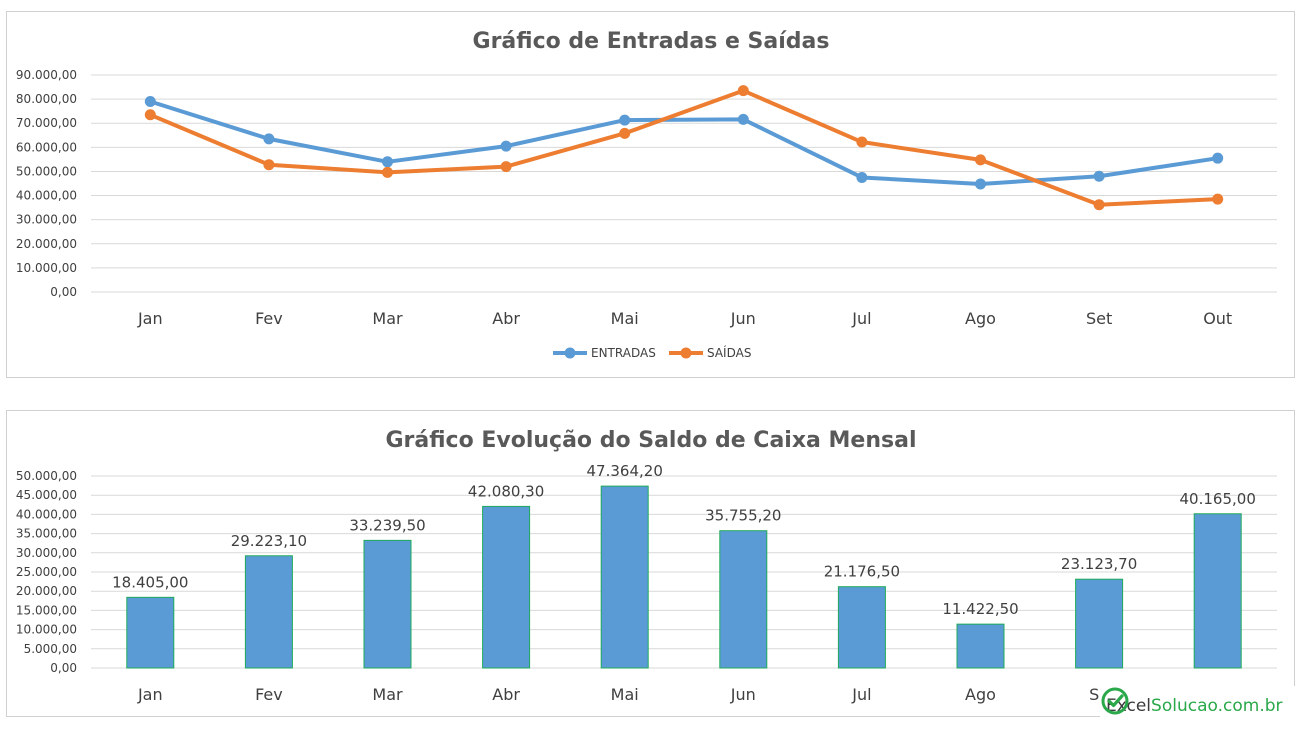  What do you see at coordinates (46, 610) in the screenshot?
I see `y-tick-label: 15.000,00` at bounding box center [46, 610].